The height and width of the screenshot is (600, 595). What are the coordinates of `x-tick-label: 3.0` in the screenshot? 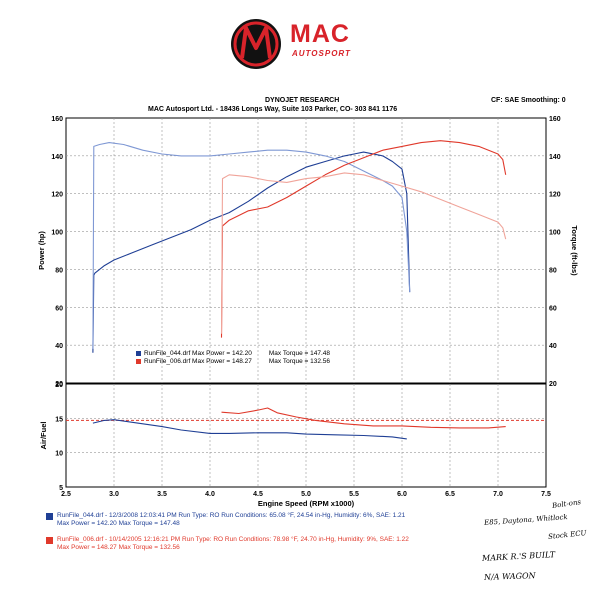 It's located at (114, 494).